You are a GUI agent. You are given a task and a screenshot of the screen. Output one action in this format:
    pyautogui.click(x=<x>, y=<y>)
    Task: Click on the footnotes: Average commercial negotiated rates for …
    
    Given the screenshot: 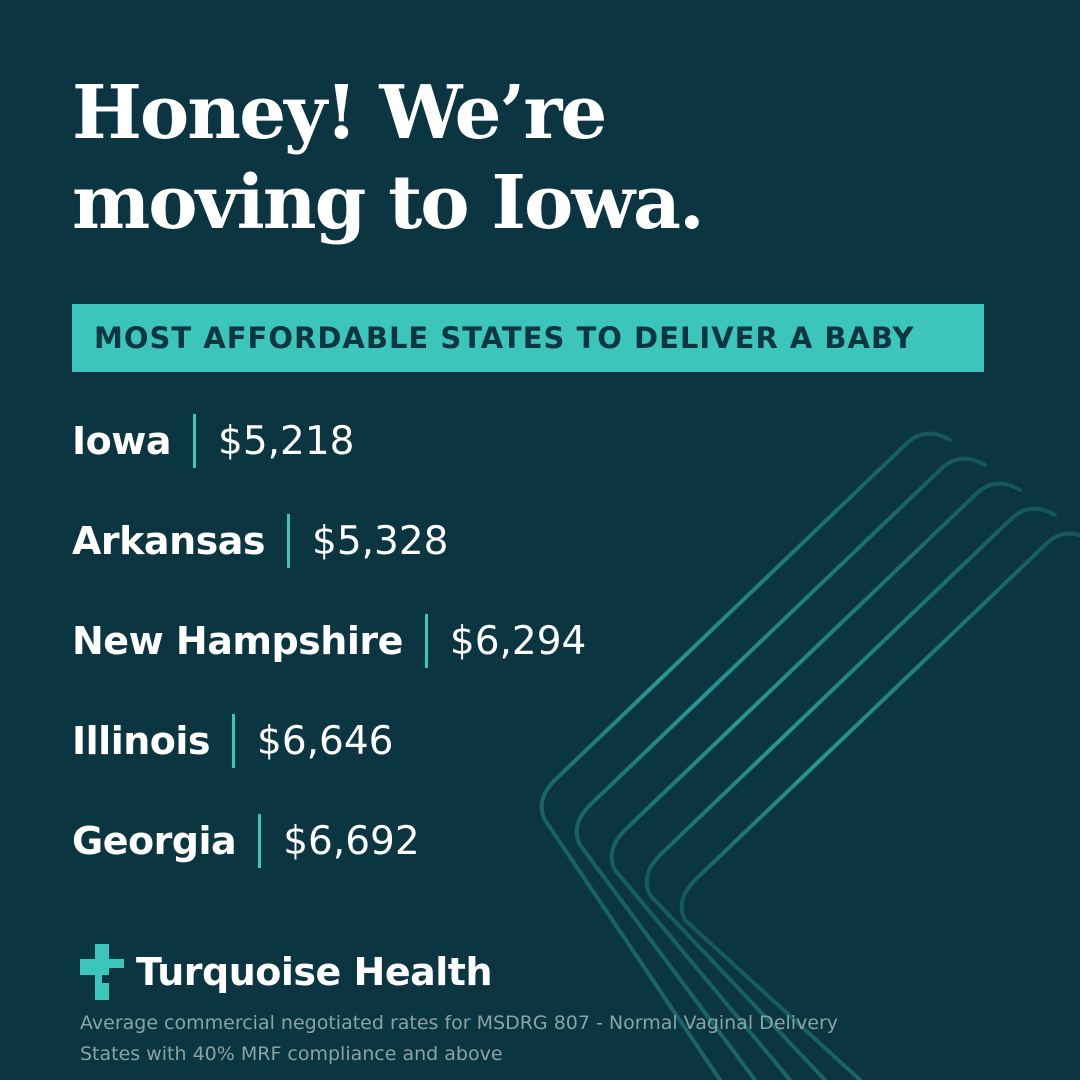 What is the action you would take?
    pyautogui.click(x=459, y=1039)
    